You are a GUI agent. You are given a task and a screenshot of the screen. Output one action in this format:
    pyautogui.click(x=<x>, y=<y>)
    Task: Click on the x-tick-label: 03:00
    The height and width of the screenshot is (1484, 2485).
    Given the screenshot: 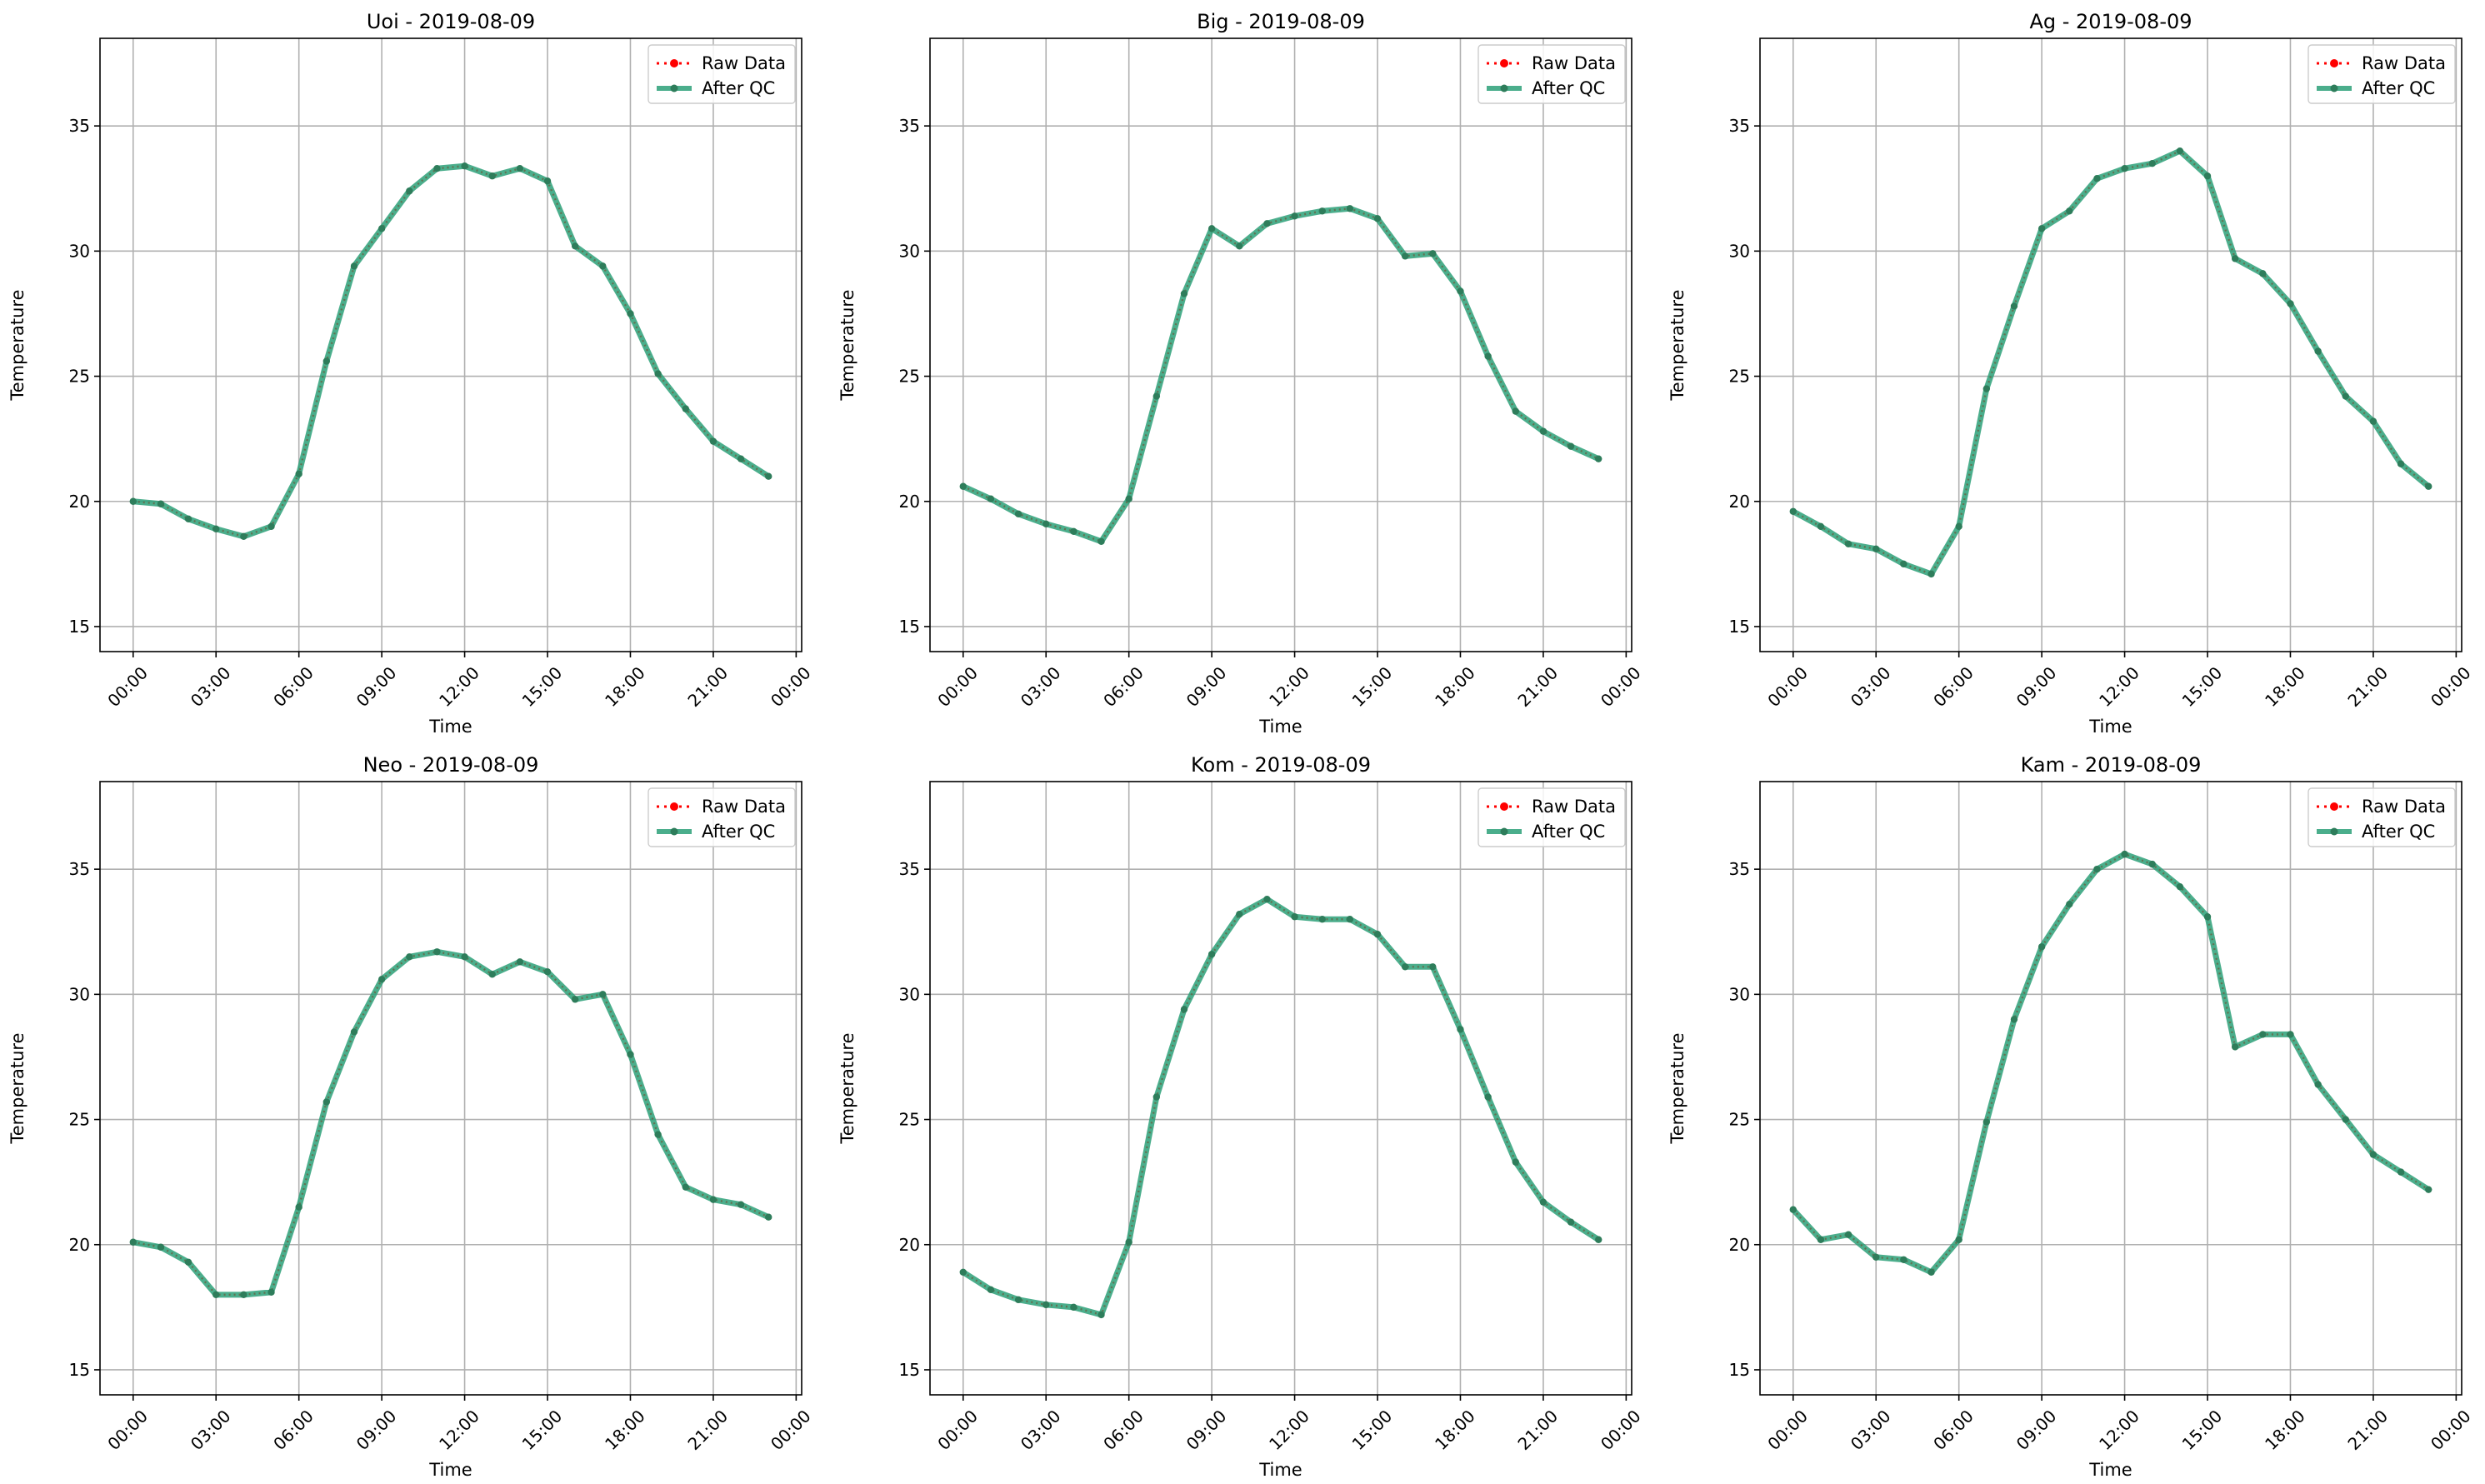 What is the action you would take?
    pyautogui.click(x=211, y=1430)
    